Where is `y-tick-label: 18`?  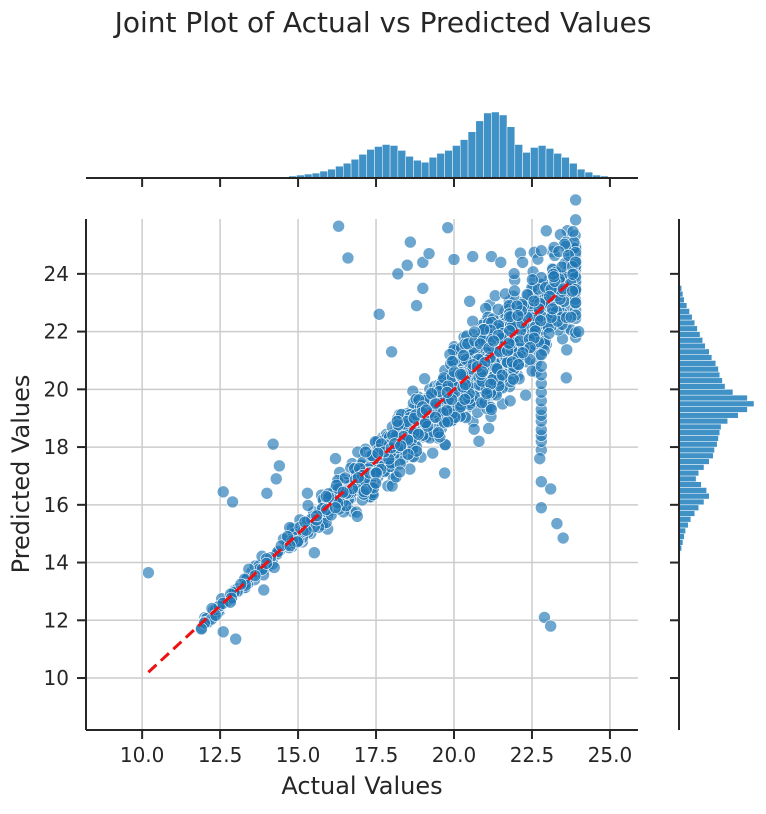 y-tick-label: 18 is located at coordinates (56, 447).